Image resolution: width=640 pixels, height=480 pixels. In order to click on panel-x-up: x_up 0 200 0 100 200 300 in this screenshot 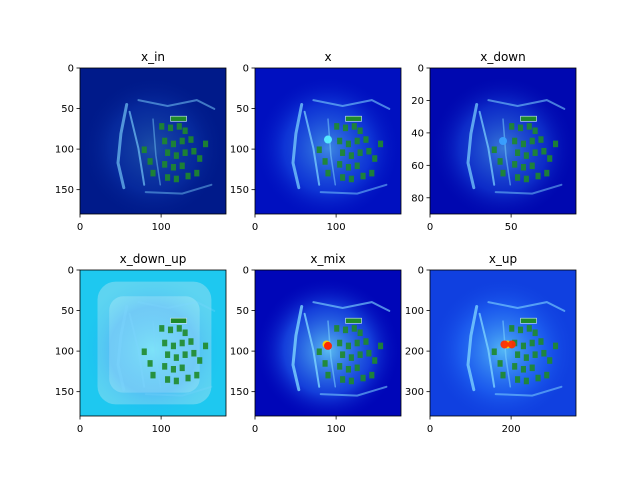, I will do `click(491, 343)`.